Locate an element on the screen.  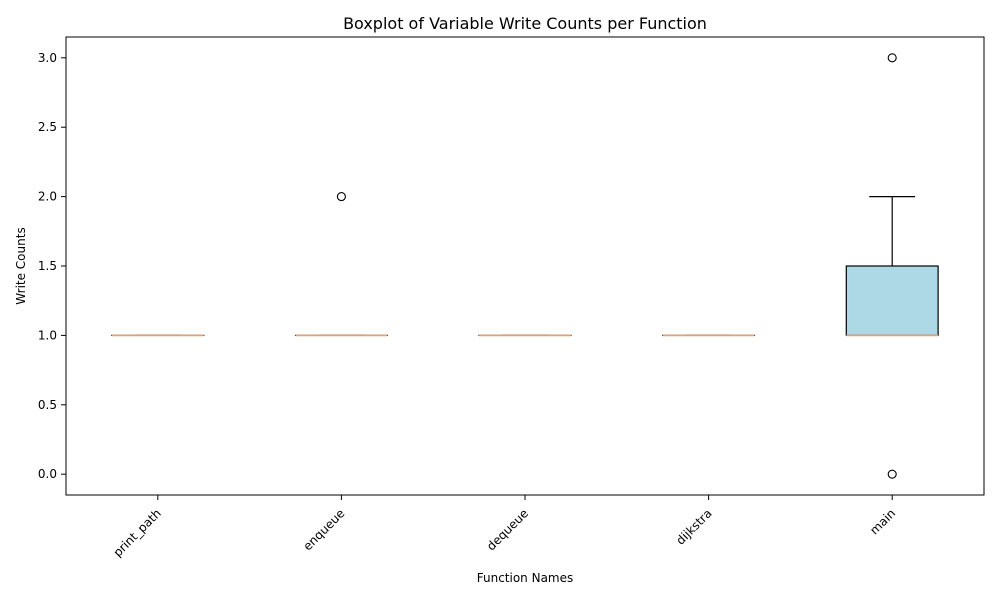
y-tick-label: 2.0 is located at coordinates (47, 197).